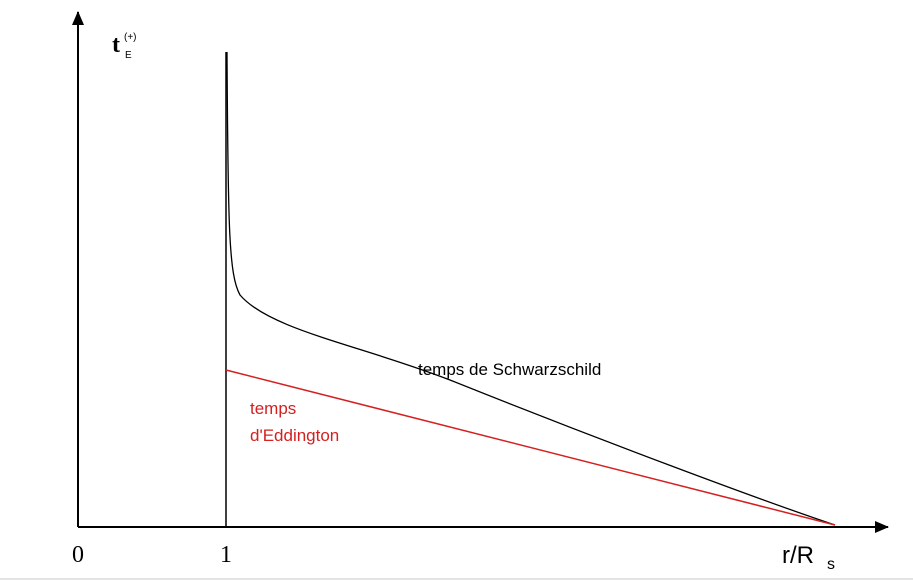 The width and height of the screenshot is (913, 584). Describe the element at coordinates (273, 408) in the screenshot. I see `curve-label: temps` at that location.